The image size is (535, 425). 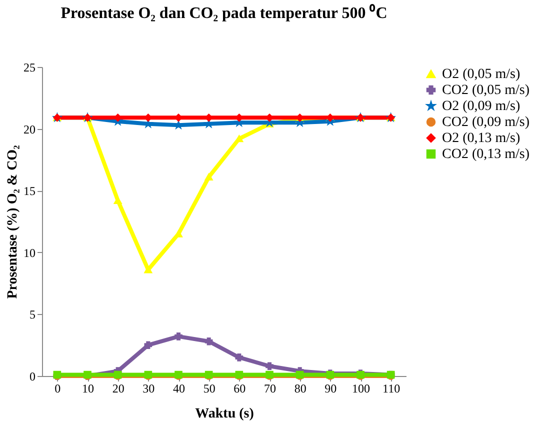 What do you see at coordinates (30, 129) in the screenshot?
I see `y-tick-label: 20` at bounding box center [30, 129].